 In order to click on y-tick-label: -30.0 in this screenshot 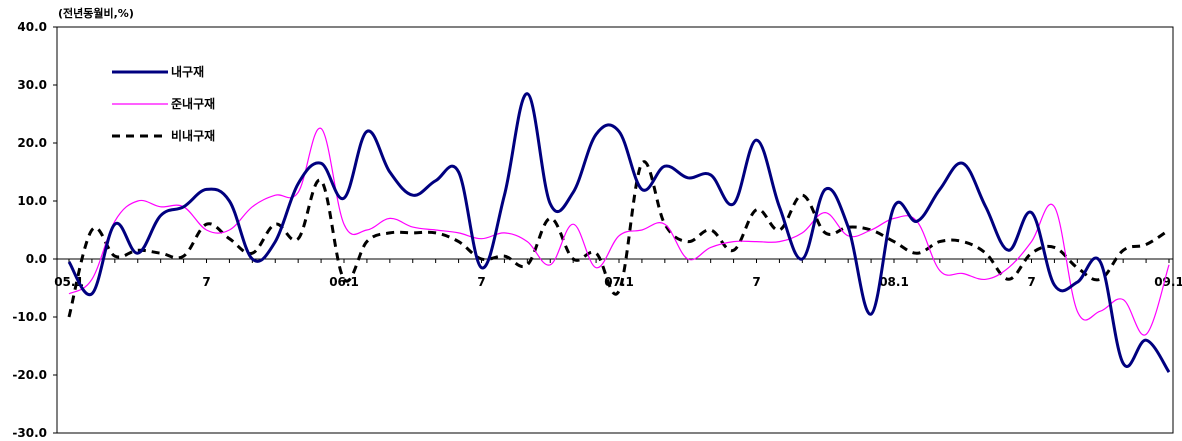, I will do `click(29, 431)`.